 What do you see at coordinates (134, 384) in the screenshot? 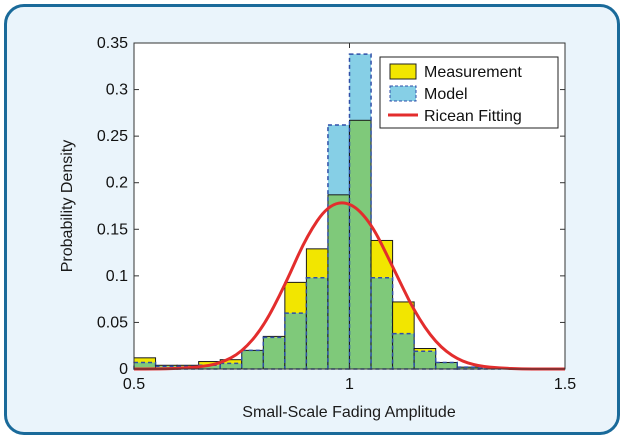
I see `x-tick-label: 0.5` at bounding box center [134, 384].